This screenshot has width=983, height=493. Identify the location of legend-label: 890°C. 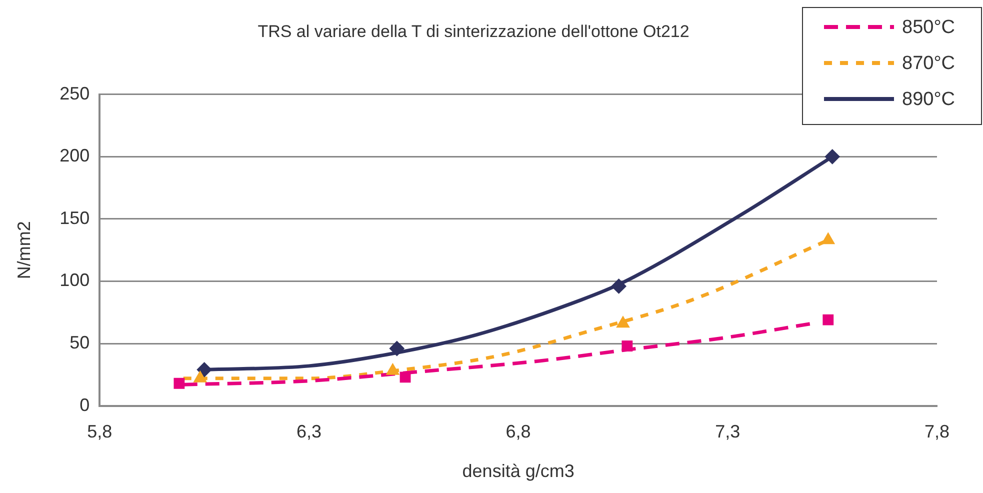
(929, 99).